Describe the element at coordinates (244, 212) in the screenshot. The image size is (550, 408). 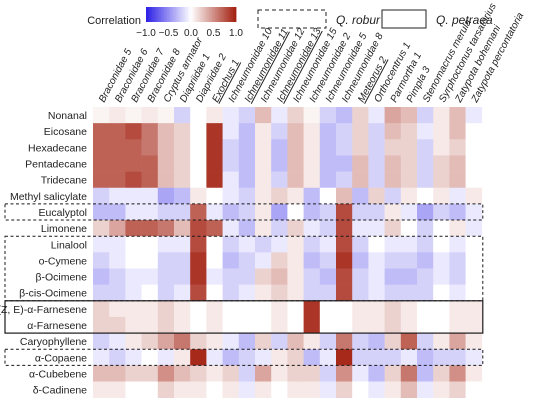
I see `group-outline-q-robur` at that location.